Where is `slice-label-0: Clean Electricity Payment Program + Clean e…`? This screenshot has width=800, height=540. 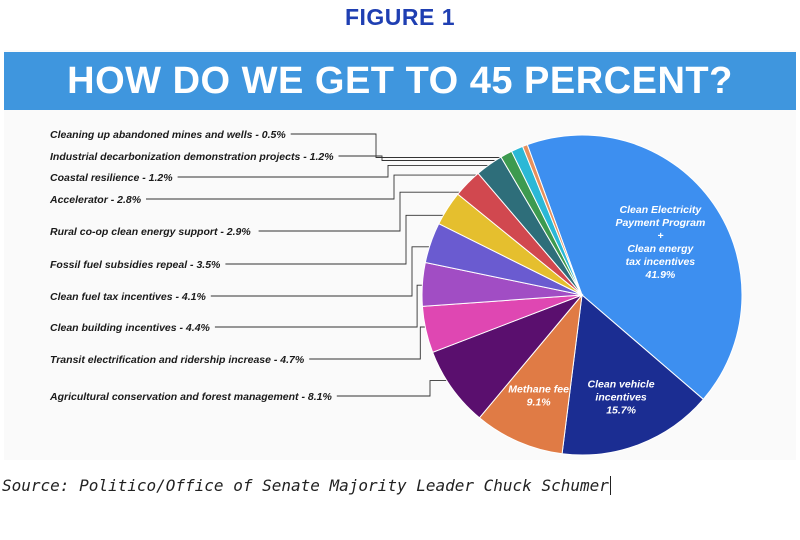 slice-label-0: Clean Electricity Payment Program + Clean e… is located at coordinates (660, 242).